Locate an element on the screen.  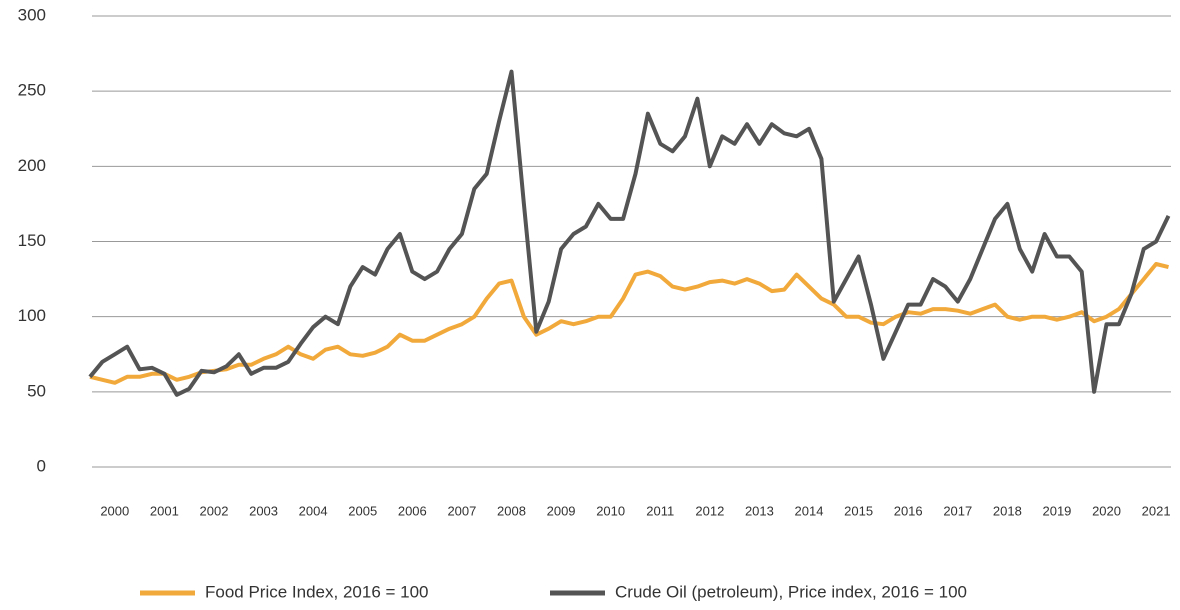
y-tick-label: 200 is located at coordinates (32, 165).